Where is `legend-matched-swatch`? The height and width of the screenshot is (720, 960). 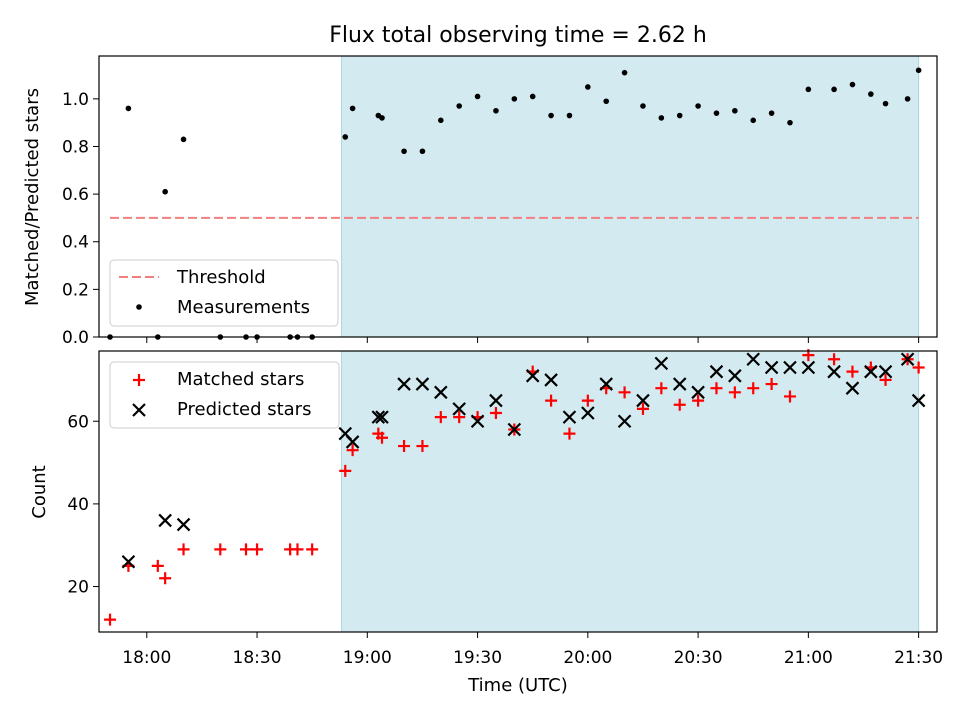
legend-matched-swatch is located at coordinates (139, 380).